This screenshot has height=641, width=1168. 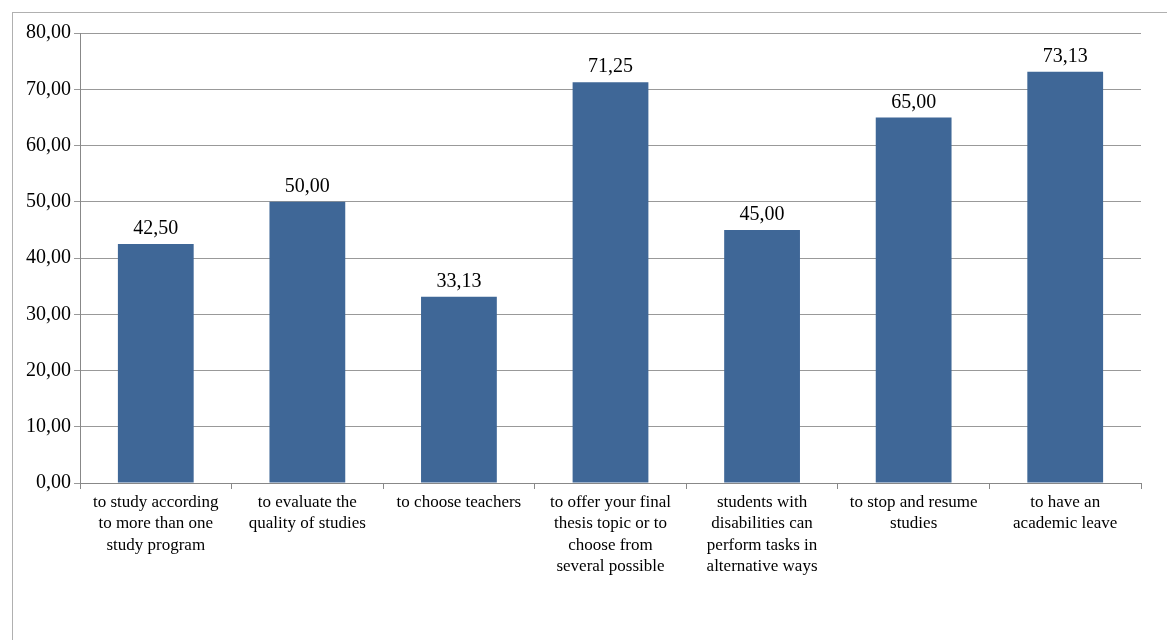 What do you see at coordinates (307, 512) in the screenshot?
I see `x-tick-label: to evaluate the quality of studies` at bounding box center [307, 512].